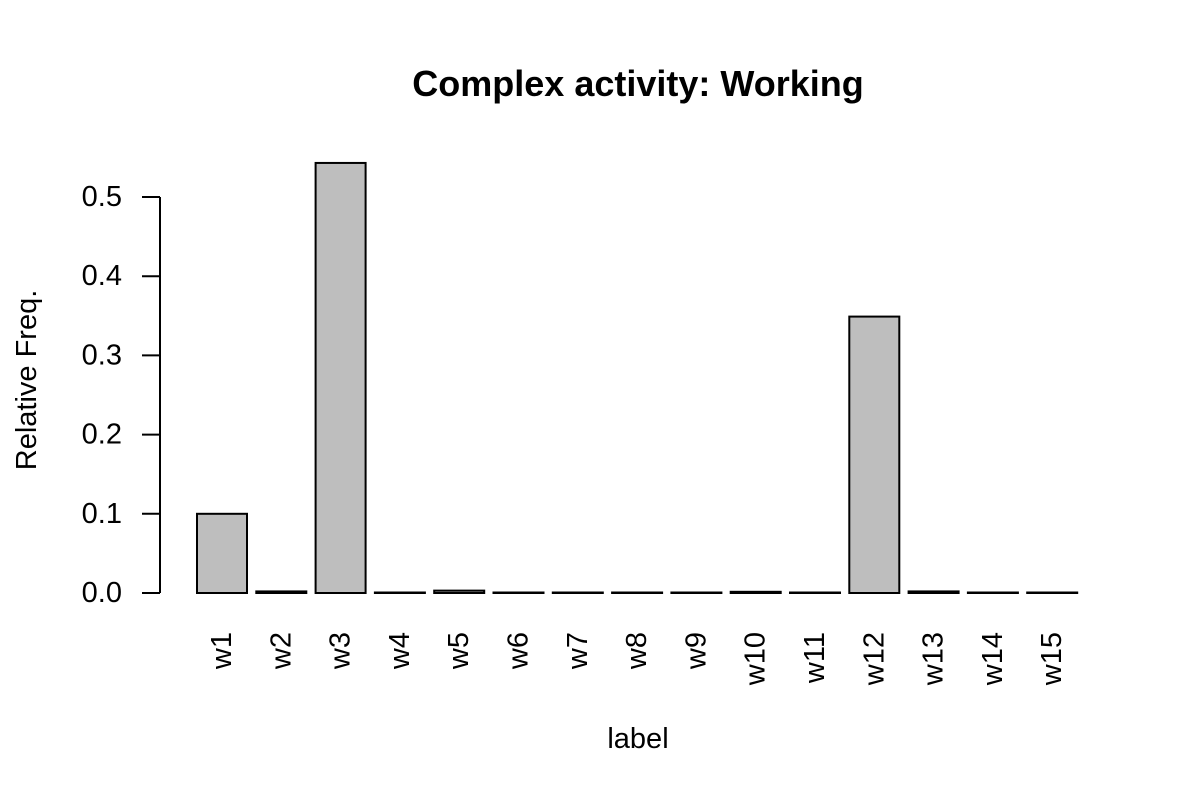  I want to click on x-tick-label-w3: w3, so click(341, 651).